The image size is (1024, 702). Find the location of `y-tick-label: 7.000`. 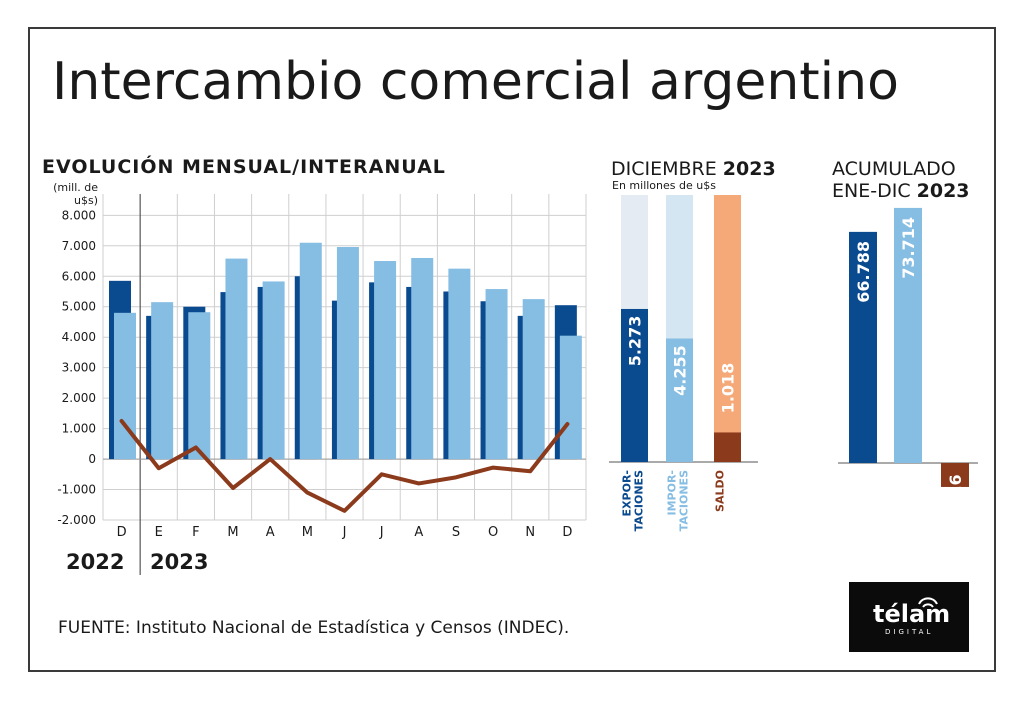

y-tick-label: 7.000 is located at coordinates (79, 246).